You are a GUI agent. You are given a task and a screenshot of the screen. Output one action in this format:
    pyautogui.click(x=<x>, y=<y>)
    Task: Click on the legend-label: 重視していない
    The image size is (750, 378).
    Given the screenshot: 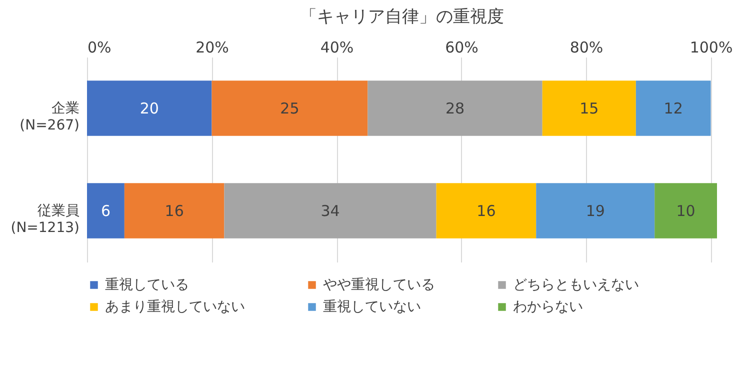 What is the action you would take?
    pyautogui.click(x=372, y=307)
    